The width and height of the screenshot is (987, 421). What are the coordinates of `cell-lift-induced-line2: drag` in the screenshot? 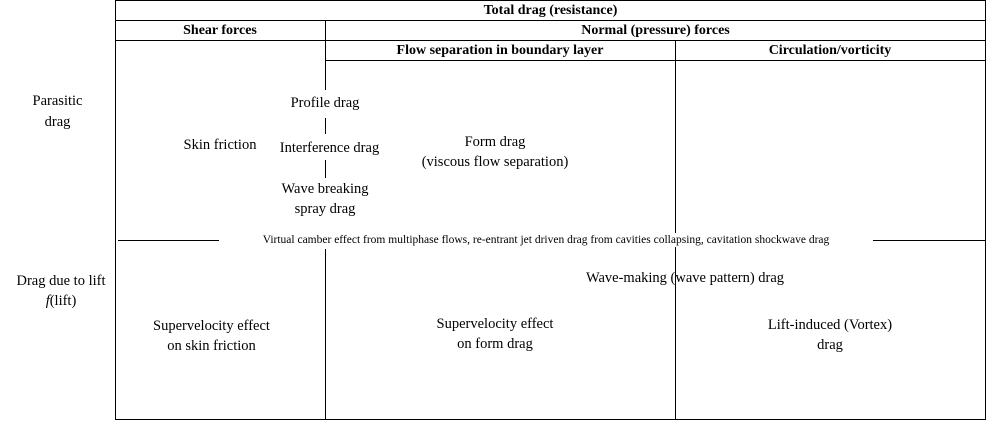 It's located at (830, 345).